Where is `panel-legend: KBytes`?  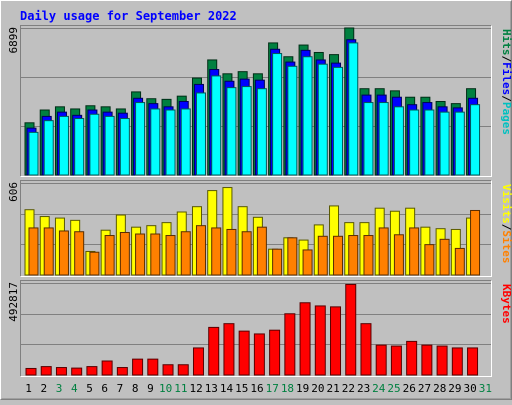 panel-legend: KBytes is located at coordinates (506, 304).